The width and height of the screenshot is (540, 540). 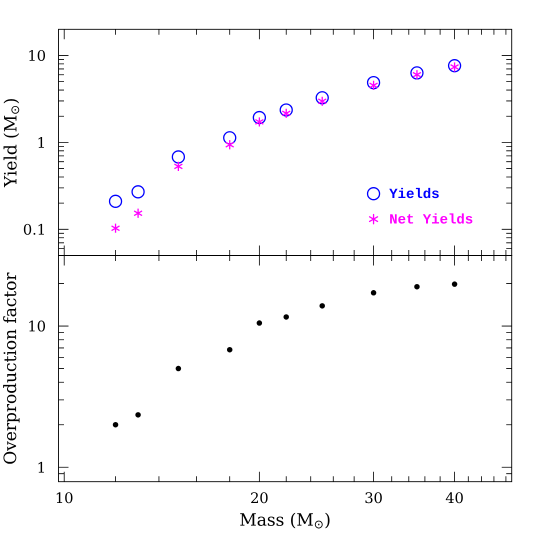 What do you see at coordinates (259, 498) in the screenshot?
I see `x-tick-label: 20` at bounding box center [259, 498].